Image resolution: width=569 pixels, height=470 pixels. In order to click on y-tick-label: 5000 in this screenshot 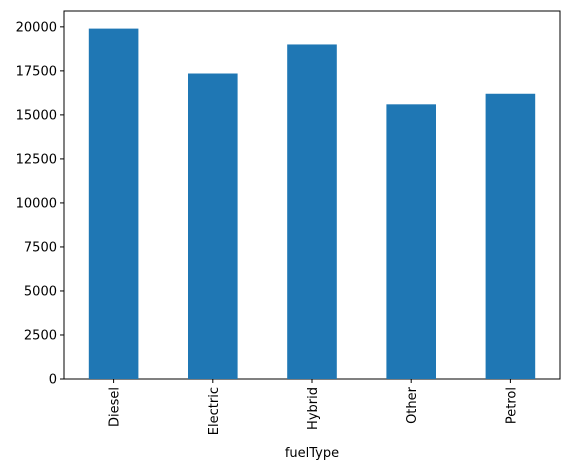, I will do `click(40, 291)`.